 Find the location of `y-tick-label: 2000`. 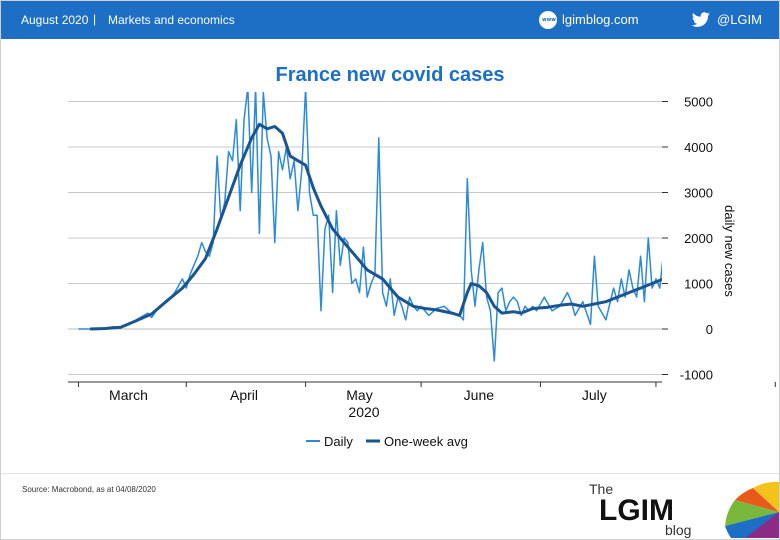

y-tick-label: 2000 is located at coordinates (698, 238).